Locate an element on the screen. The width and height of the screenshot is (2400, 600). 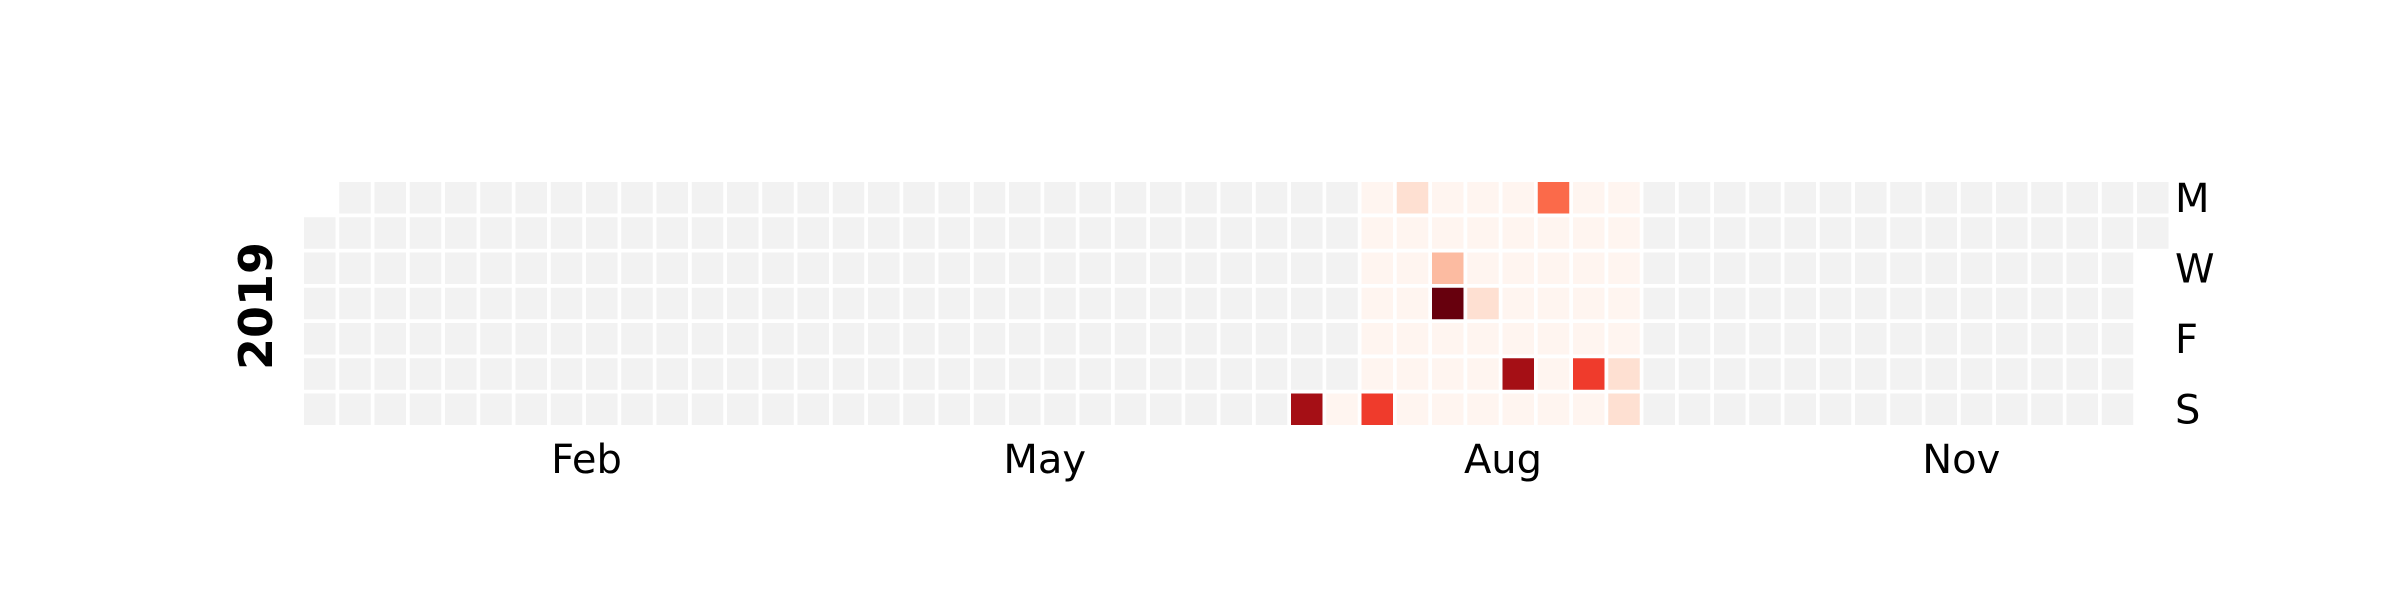
weekday-label: W is located at coordinates (2195, 269).